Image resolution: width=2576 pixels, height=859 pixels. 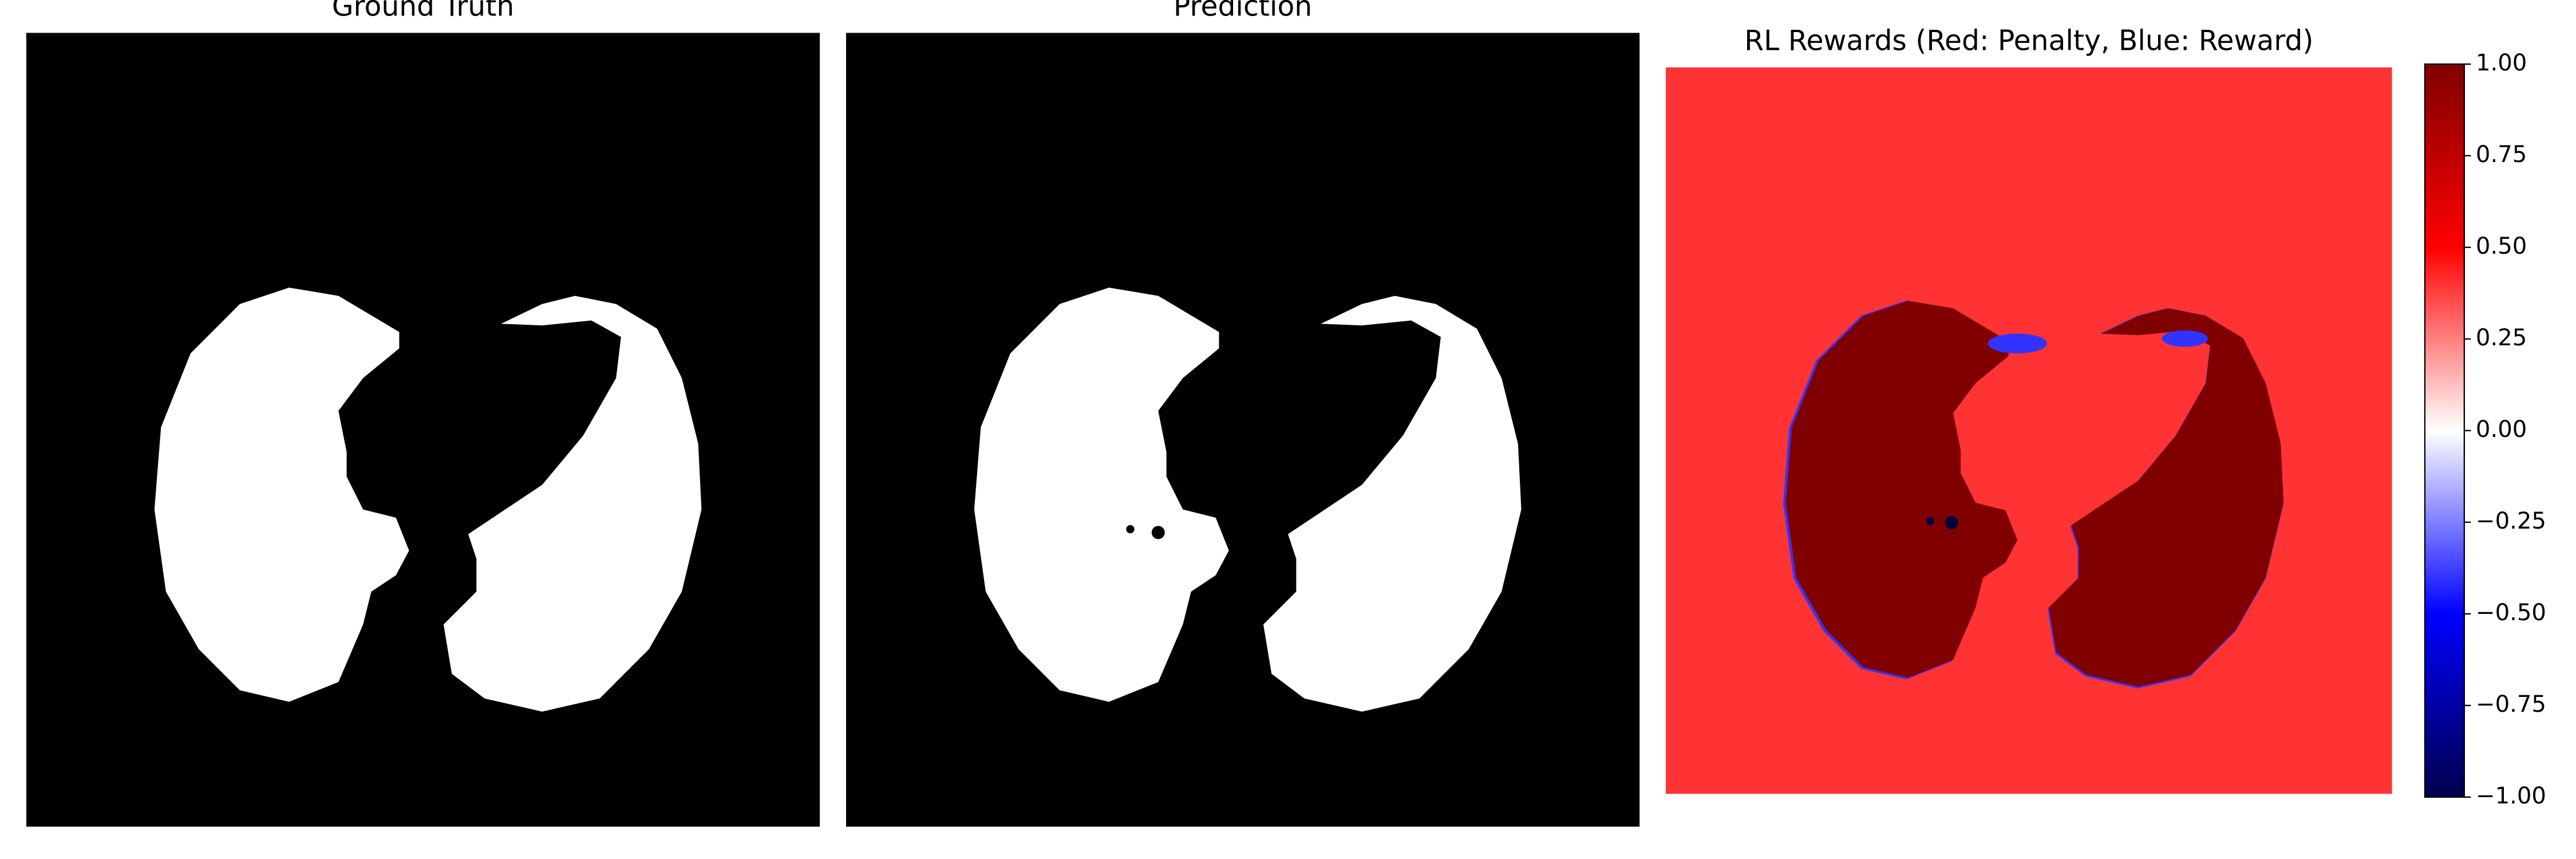 What do you see at coordinates (2501, 429) in the screenshot?
I see `tick-label: 0.00` at bounding box center [2501, 429].